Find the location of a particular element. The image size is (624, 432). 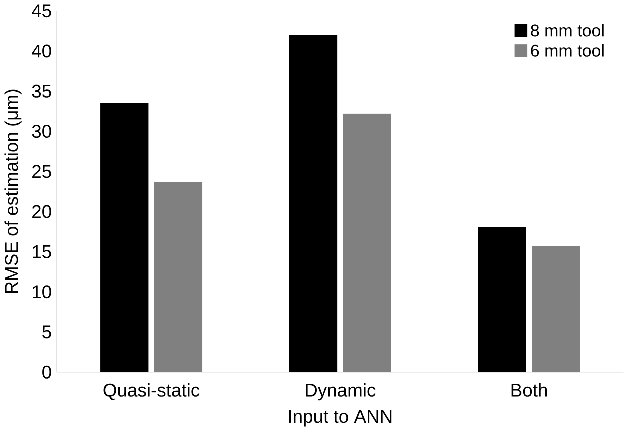

y-tick-label: 45 is located at coordinates (42, 11).